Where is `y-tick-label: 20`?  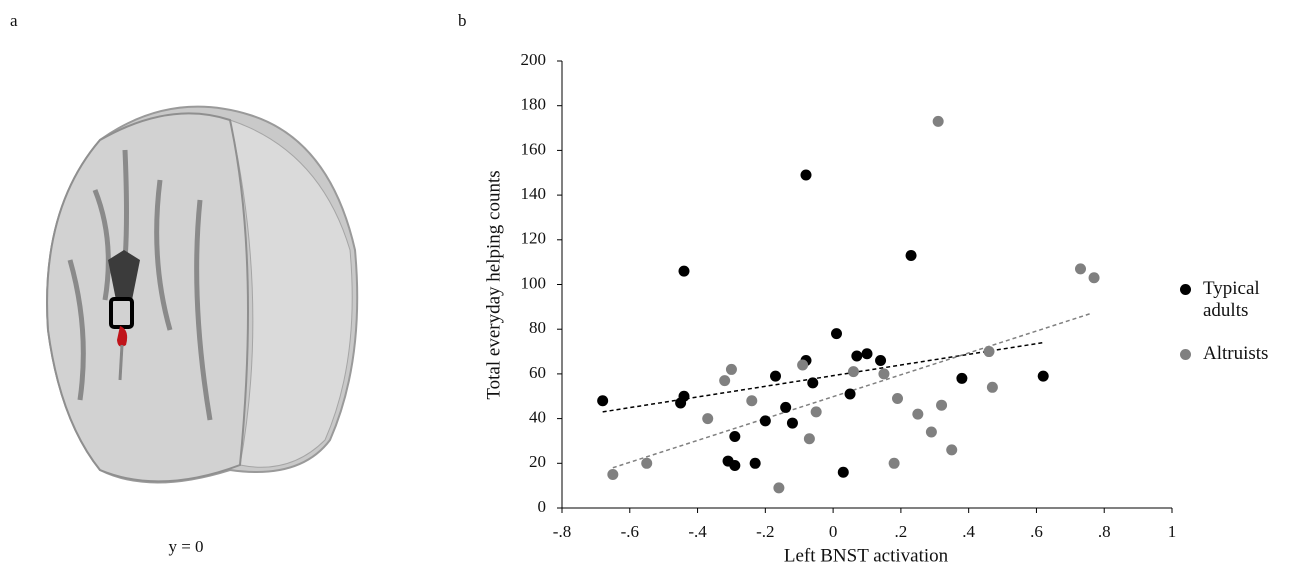
y-tick-label: 20 is located at coordinates (537, 461).